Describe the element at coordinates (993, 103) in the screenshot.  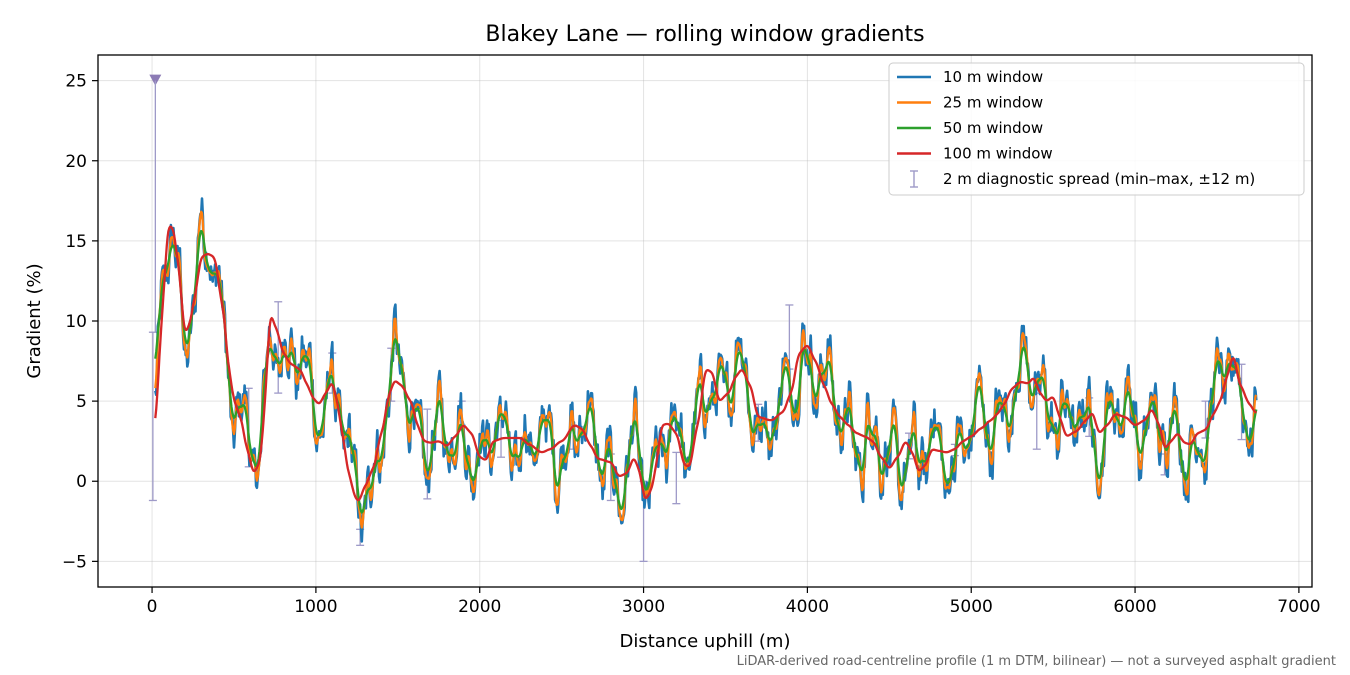
I see `legend-label: 25 m window` at that location.